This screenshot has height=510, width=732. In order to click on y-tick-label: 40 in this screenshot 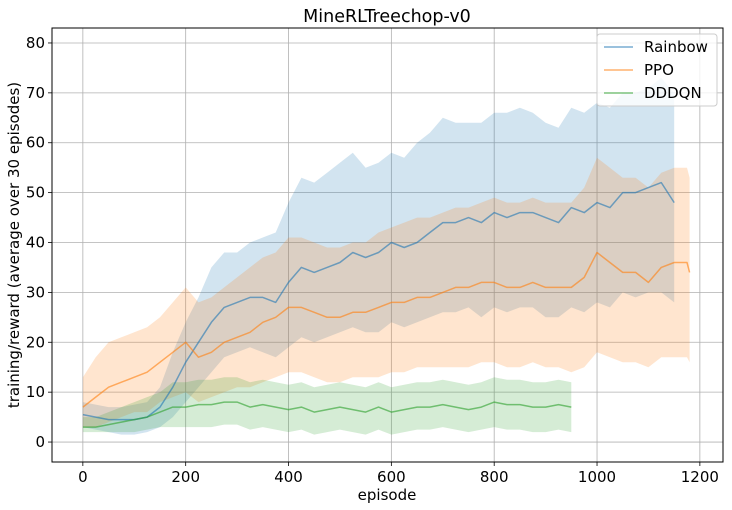, I will do `click(35, 243)`.